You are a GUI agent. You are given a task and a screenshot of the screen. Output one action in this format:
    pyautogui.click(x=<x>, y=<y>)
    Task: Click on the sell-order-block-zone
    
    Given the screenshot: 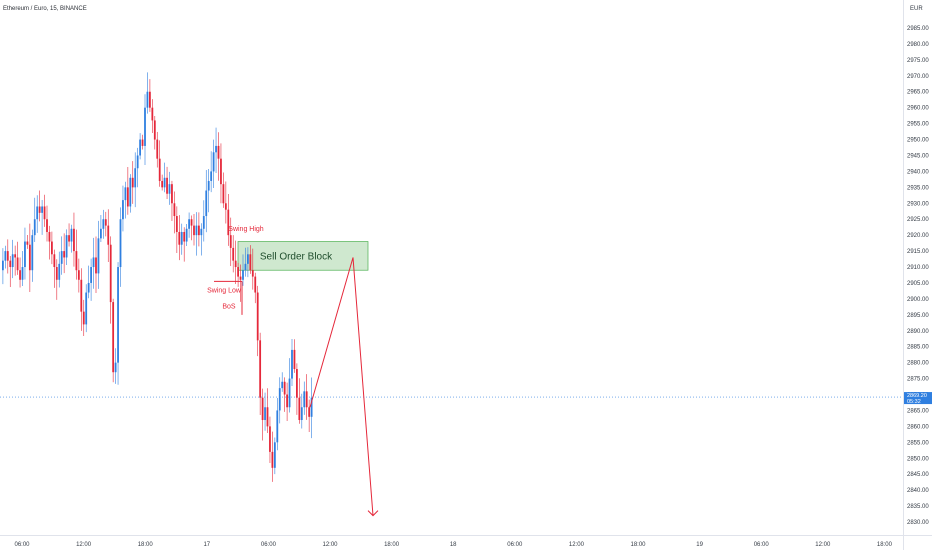 What is the action you would take?
    pyautogui.click(x=303, y=256)
    